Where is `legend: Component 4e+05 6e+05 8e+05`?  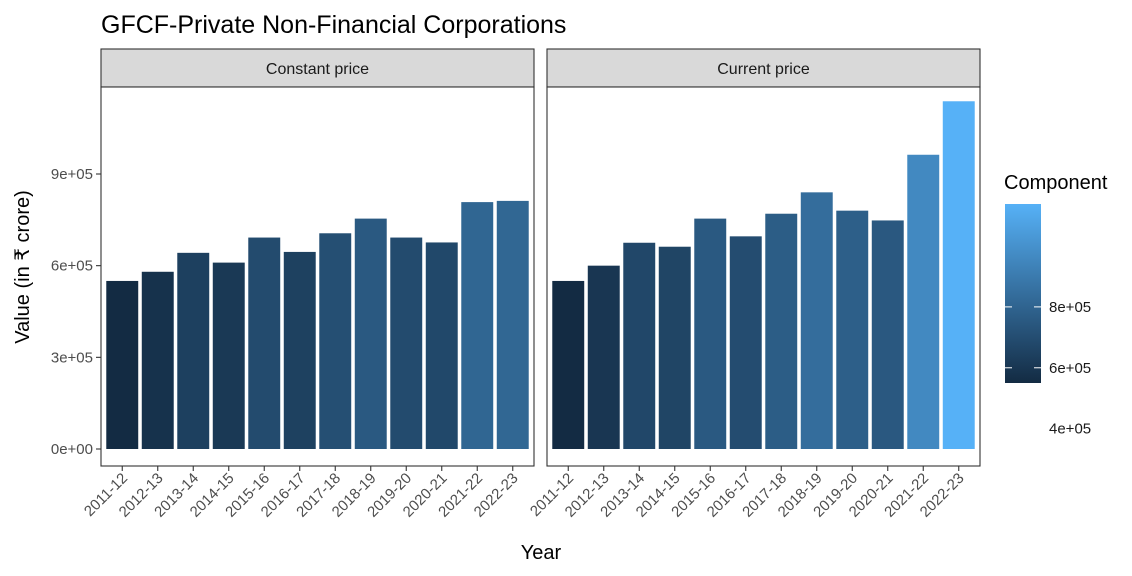 legend: Component 4e+05 6e+05 8e+05 is located at coordinates (1056, 305).